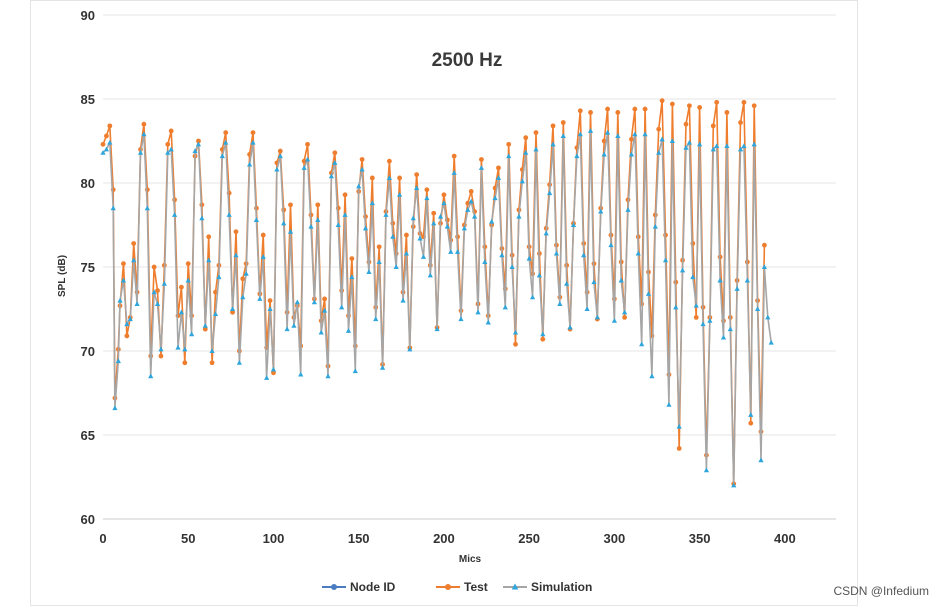  What do you see at coordinates (529, 538) in the screenshot?
I see `x-tick-label: 250` at bounding box center [529, 538].